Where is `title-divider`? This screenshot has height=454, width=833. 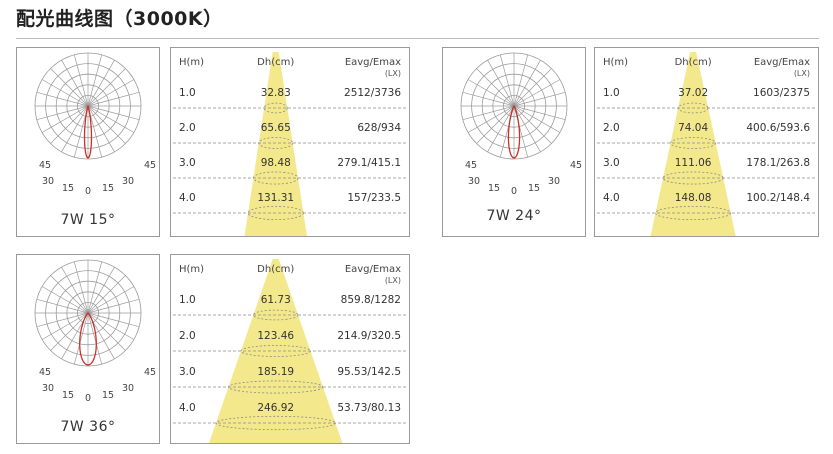 title-divider is located at coordinates (417, 38).